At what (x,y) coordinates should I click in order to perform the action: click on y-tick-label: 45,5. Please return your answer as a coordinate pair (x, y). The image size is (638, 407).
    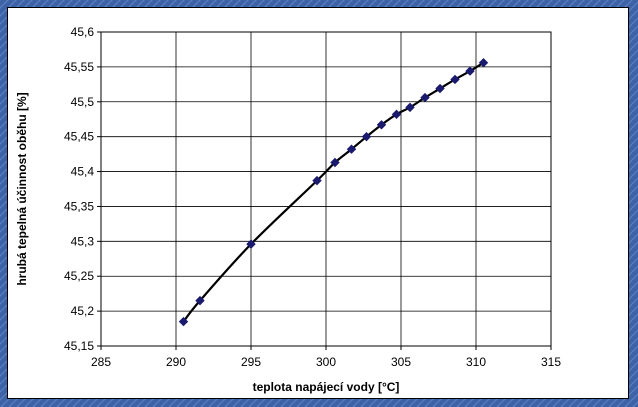
    Looking at the image, I should click on (83, 102).